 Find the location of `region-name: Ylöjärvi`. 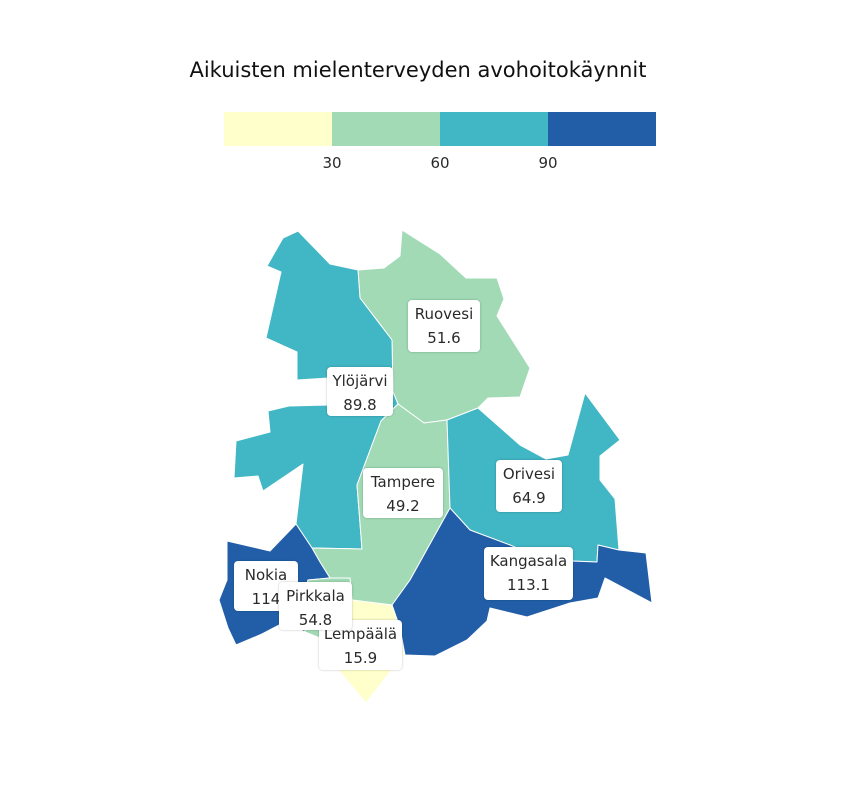

region-name: Ylöjärvi is located at coordinates (360, 381).